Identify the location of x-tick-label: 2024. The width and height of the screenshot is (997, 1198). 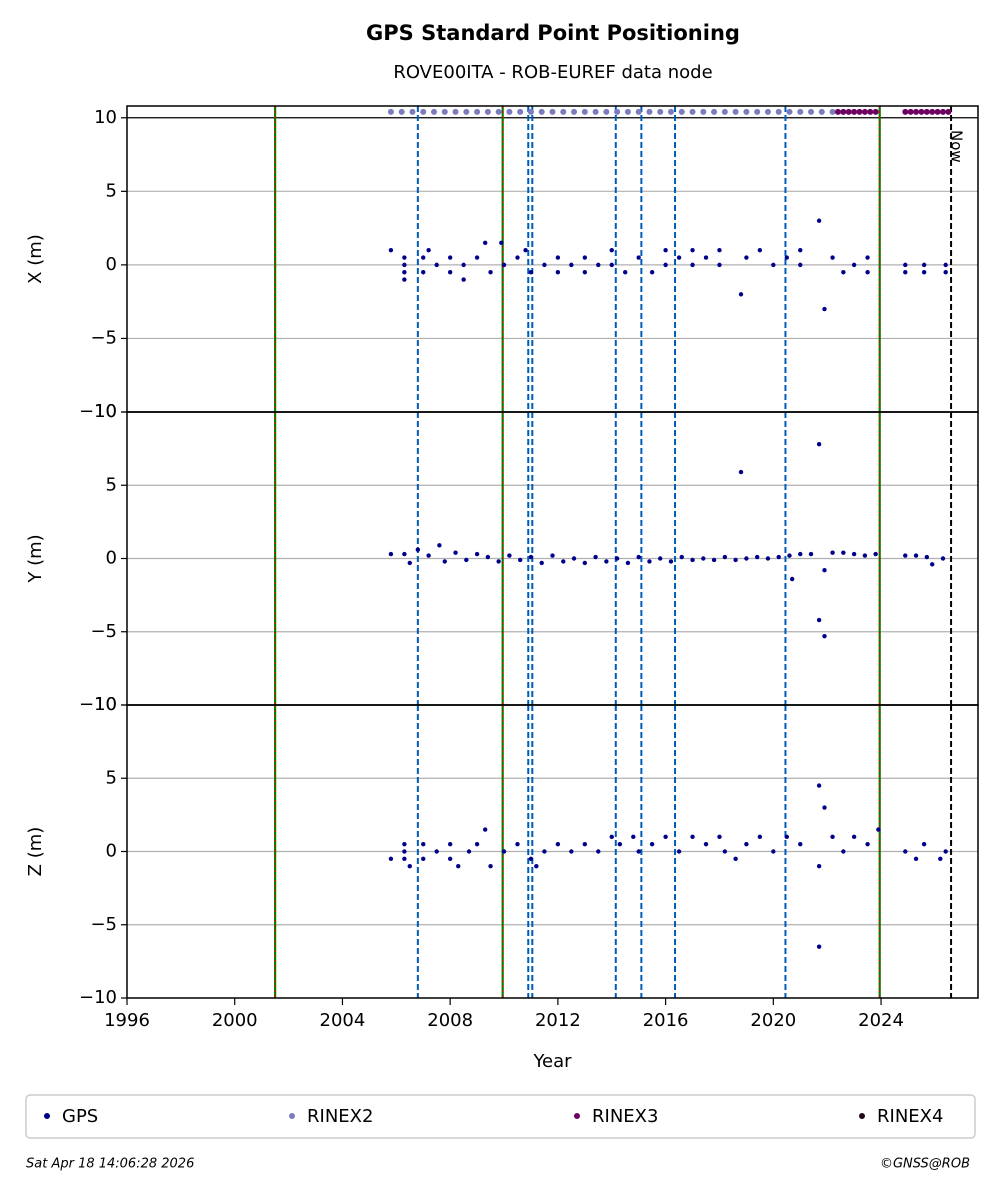
(881, 1020).